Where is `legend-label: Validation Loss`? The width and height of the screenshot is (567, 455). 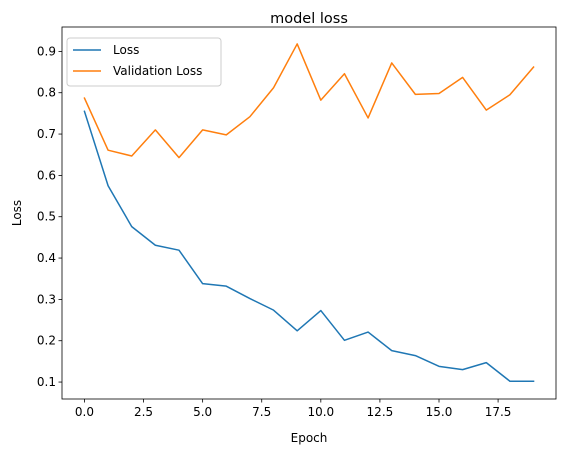
legend-label: Validation Loss is located at coordinates (157, 71).